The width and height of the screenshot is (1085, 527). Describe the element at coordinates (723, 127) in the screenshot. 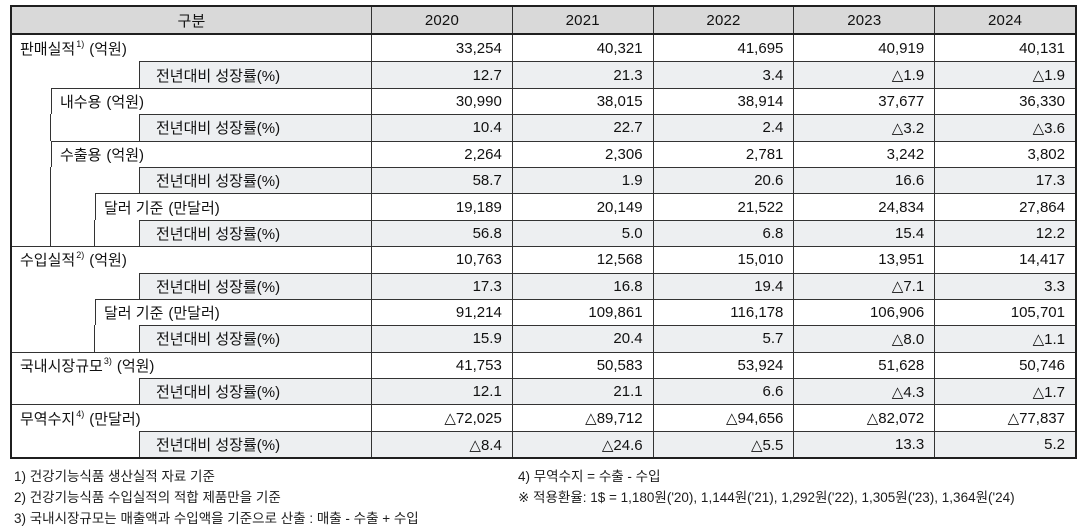

I see `value-cell: 2.4` at that location.